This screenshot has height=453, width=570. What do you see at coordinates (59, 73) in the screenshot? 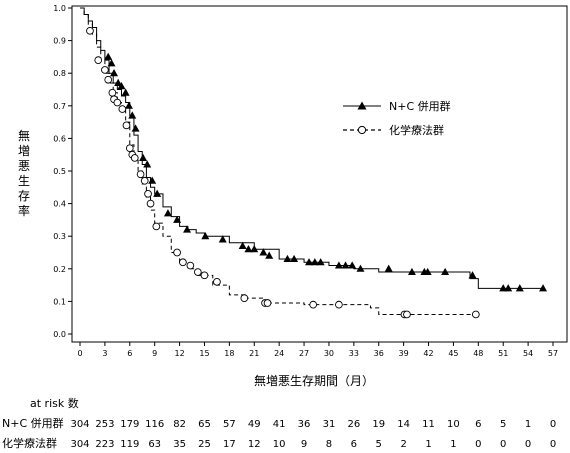
I see `y-tick-label: 0.8` at bounding box center [59, 73].